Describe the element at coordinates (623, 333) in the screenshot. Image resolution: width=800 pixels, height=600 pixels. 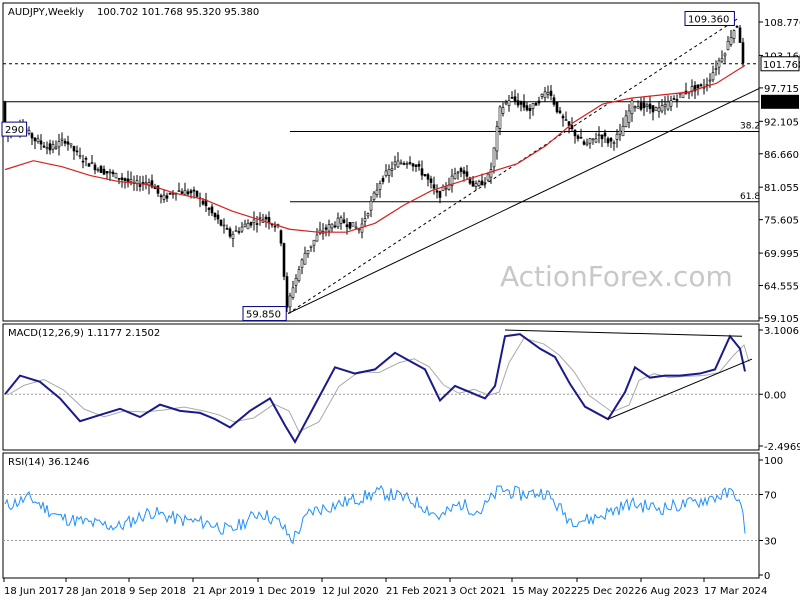
I see `macd-trend-line-top` at that location.